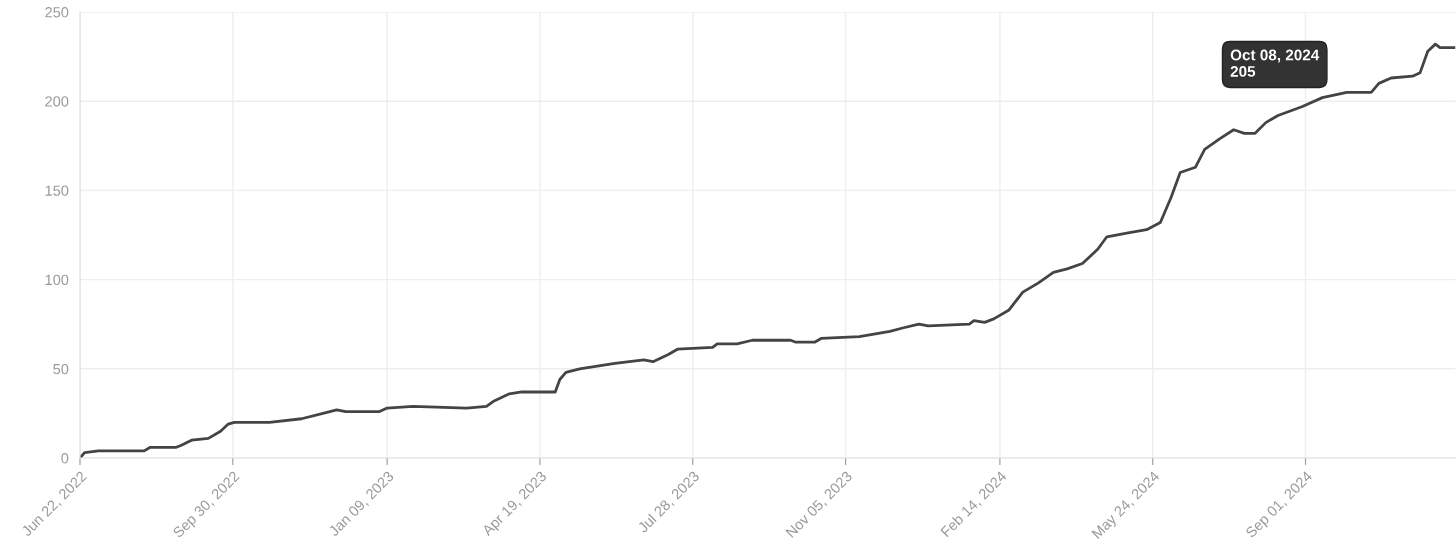 Image resolution: width=1456 pixels, height=556 pixels. Describe the element at coordinates (57, 101) in the screenshot. I see `y-tick-label: 200` at that location.